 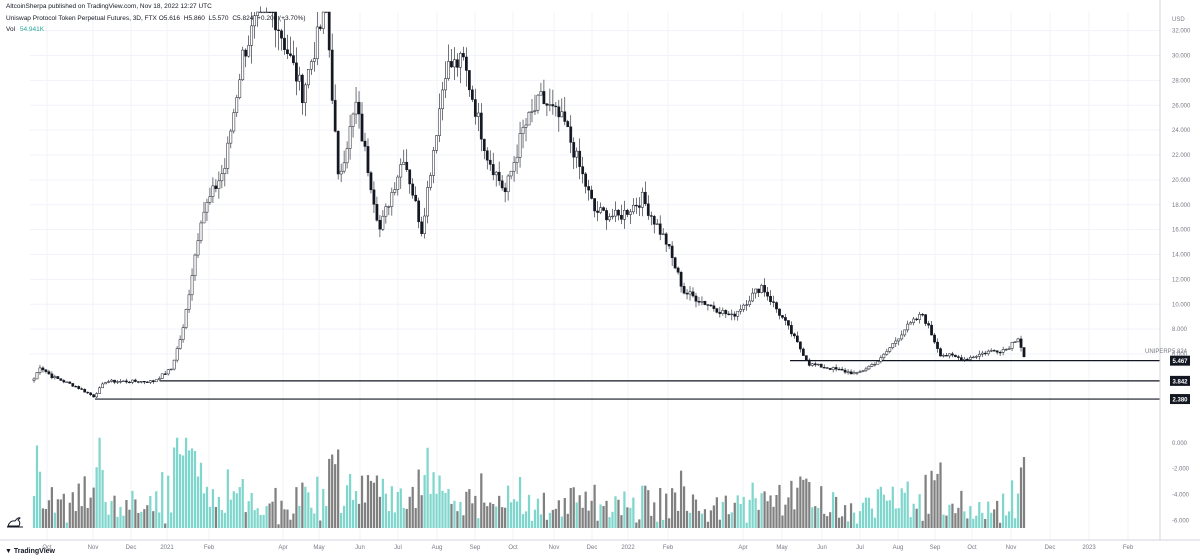 I want to click on horizontal-levels: 5.467 3.842 2.380, so click(x=642, y=380).